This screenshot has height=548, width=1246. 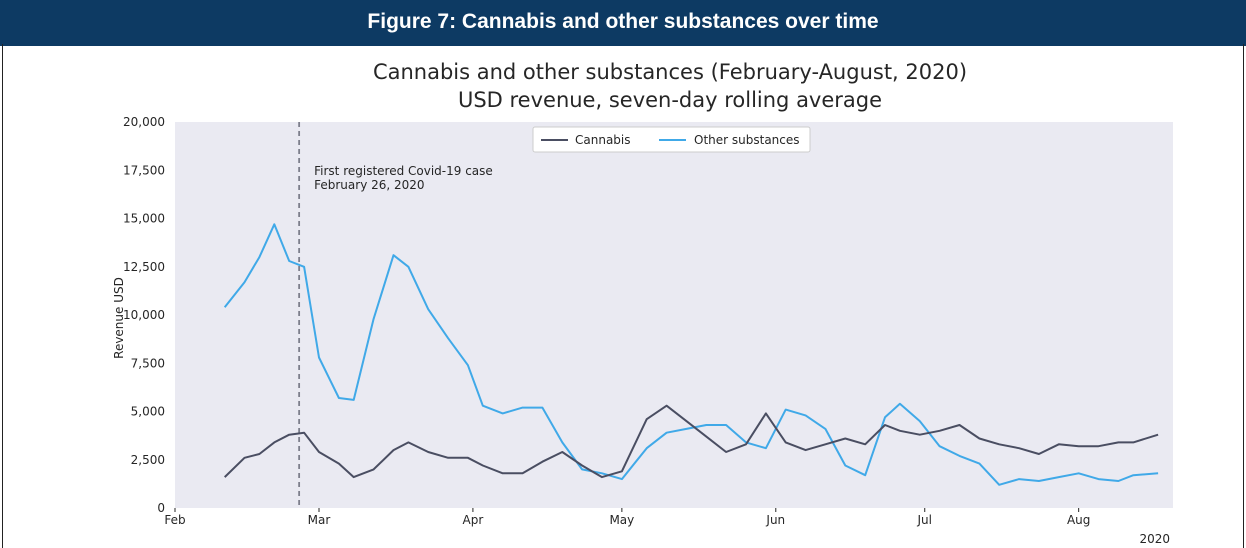 What do you see at coordinates (319, 520) in the screenshot?
I see `x-tick-label: Mar` at bounding box center [319, 520].